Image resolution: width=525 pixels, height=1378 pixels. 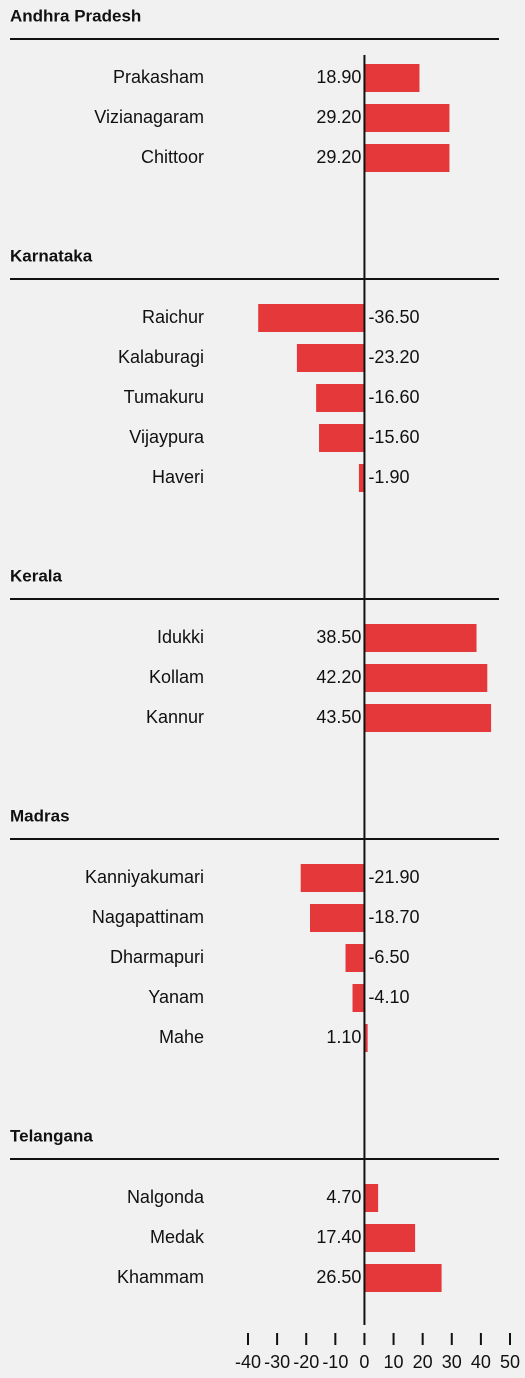 What do you see at coordinates (338, 1237) in the screenshot?
I see `value-label: 17.40` at bounding box center [338, 1237].